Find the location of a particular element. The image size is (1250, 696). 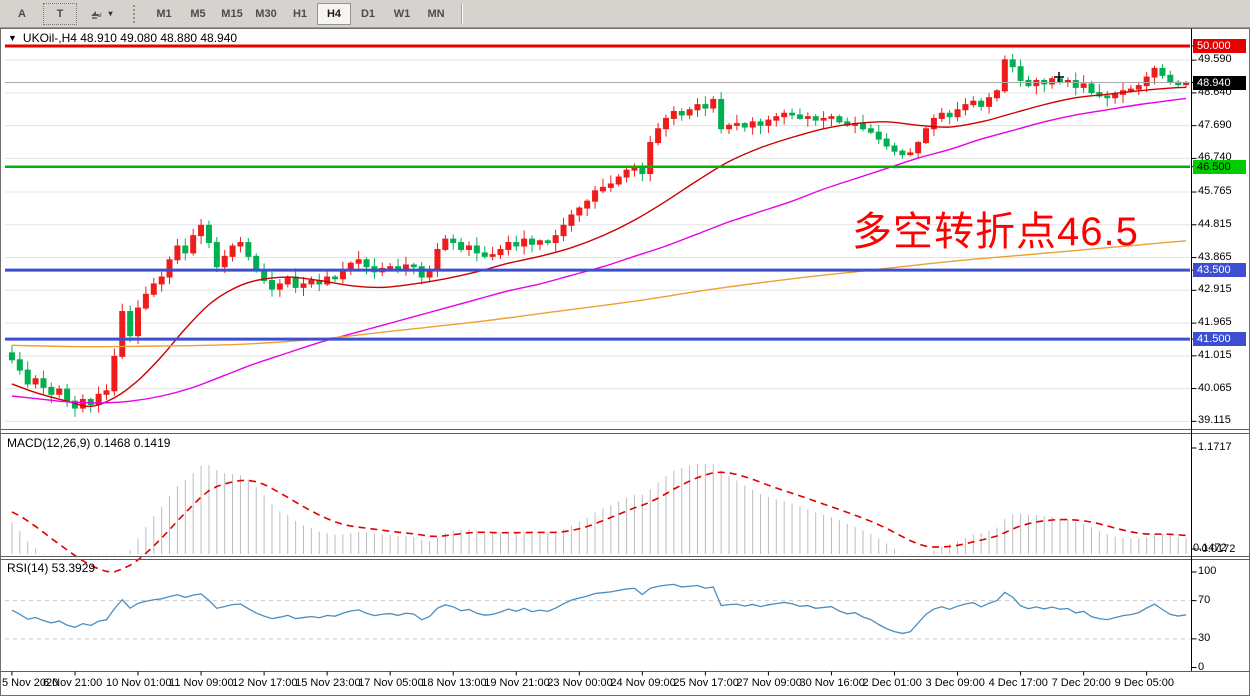

rsi-axis-label: 0 is located at coordinates (1201, 666).